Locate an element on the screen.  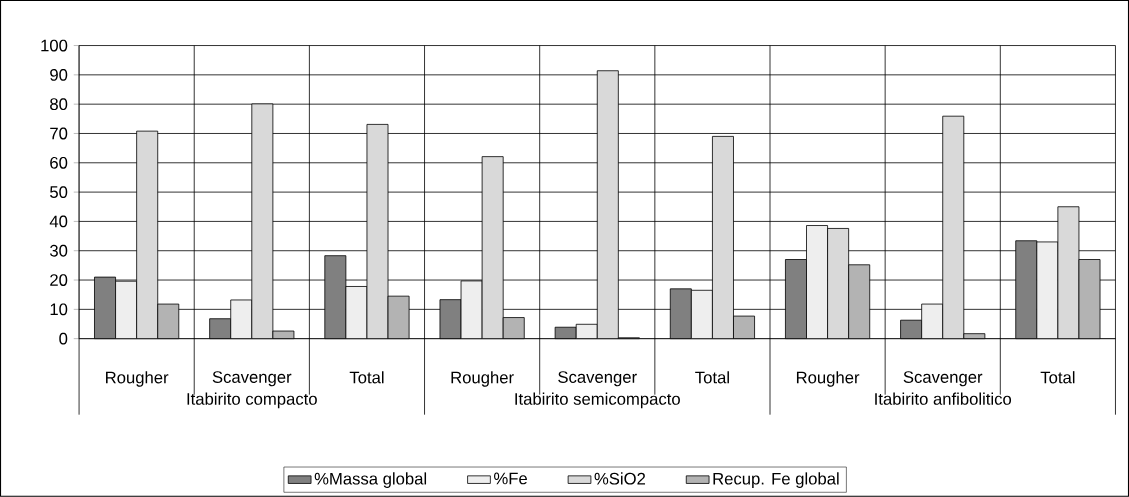
y-tick-label: 40 is located at coordinates (58, 221).